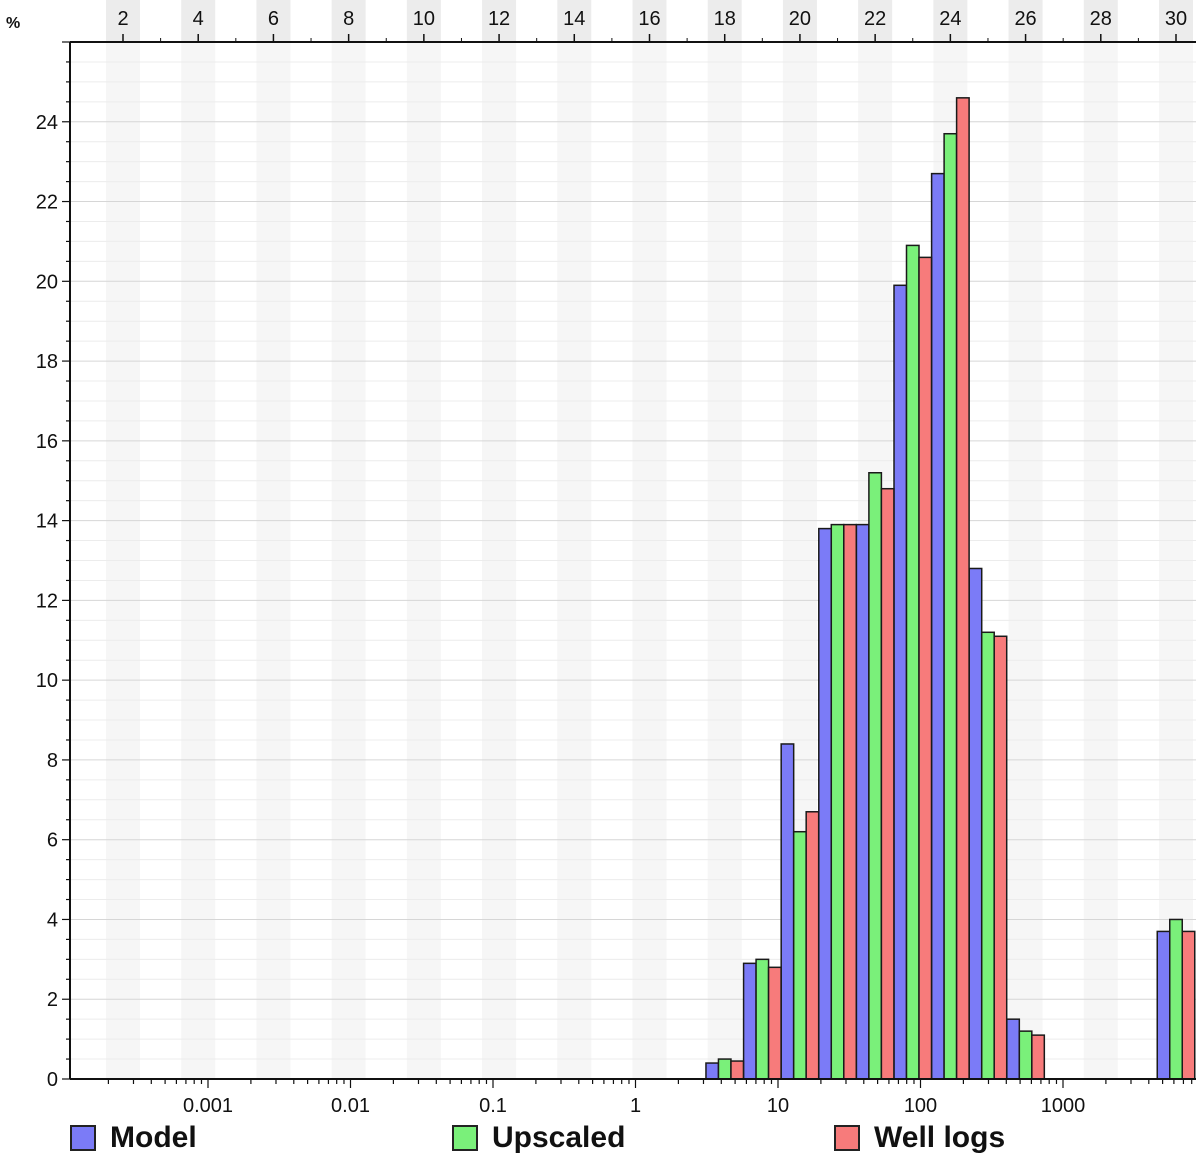 The height and width of the screenshot is (1160, 1200). I want to click on legend-item-well-logs: Well logs, so click(919, 1138).